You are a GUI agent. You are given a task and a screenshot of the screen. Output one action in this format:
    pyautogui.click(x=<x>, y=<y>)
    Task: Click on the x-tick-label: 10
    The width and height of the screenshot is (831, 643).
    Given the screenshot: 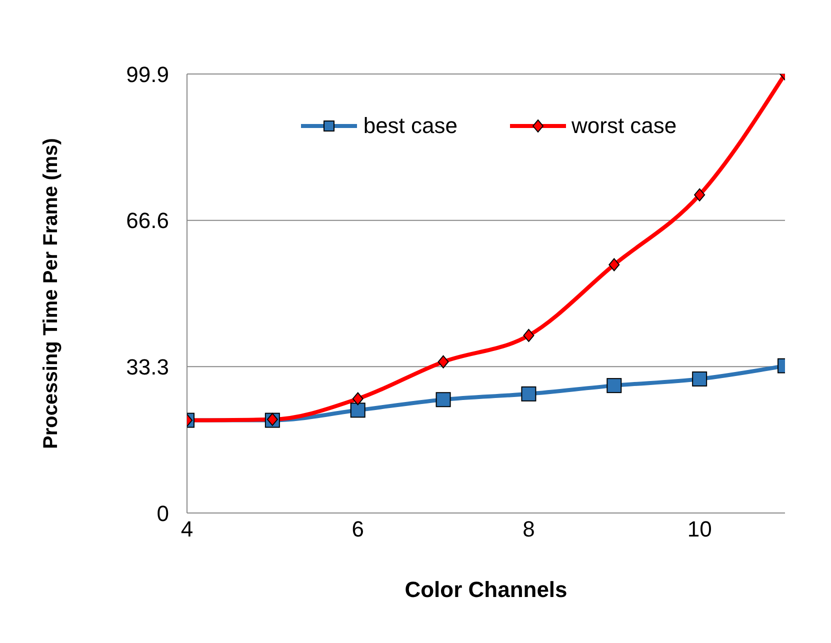 What is the action you would take?
    pyautogui.click(x=699, y=529)
    